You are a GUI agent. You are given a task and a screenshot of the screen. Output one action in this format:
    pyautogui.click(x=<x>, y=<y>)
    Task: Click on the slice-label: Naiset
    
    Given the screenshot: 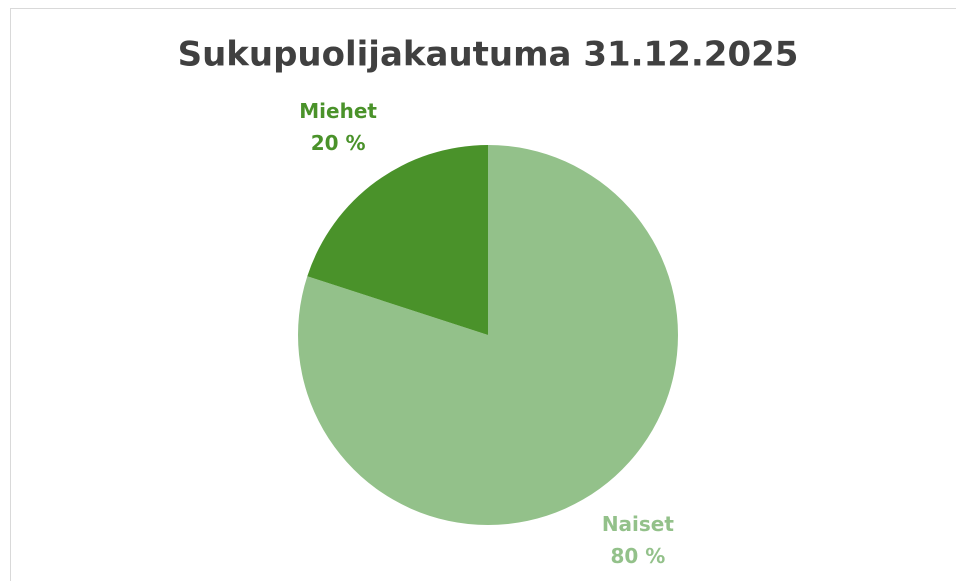 What is the action you would take?
    pyautogui.click(x=638, y=524)
    